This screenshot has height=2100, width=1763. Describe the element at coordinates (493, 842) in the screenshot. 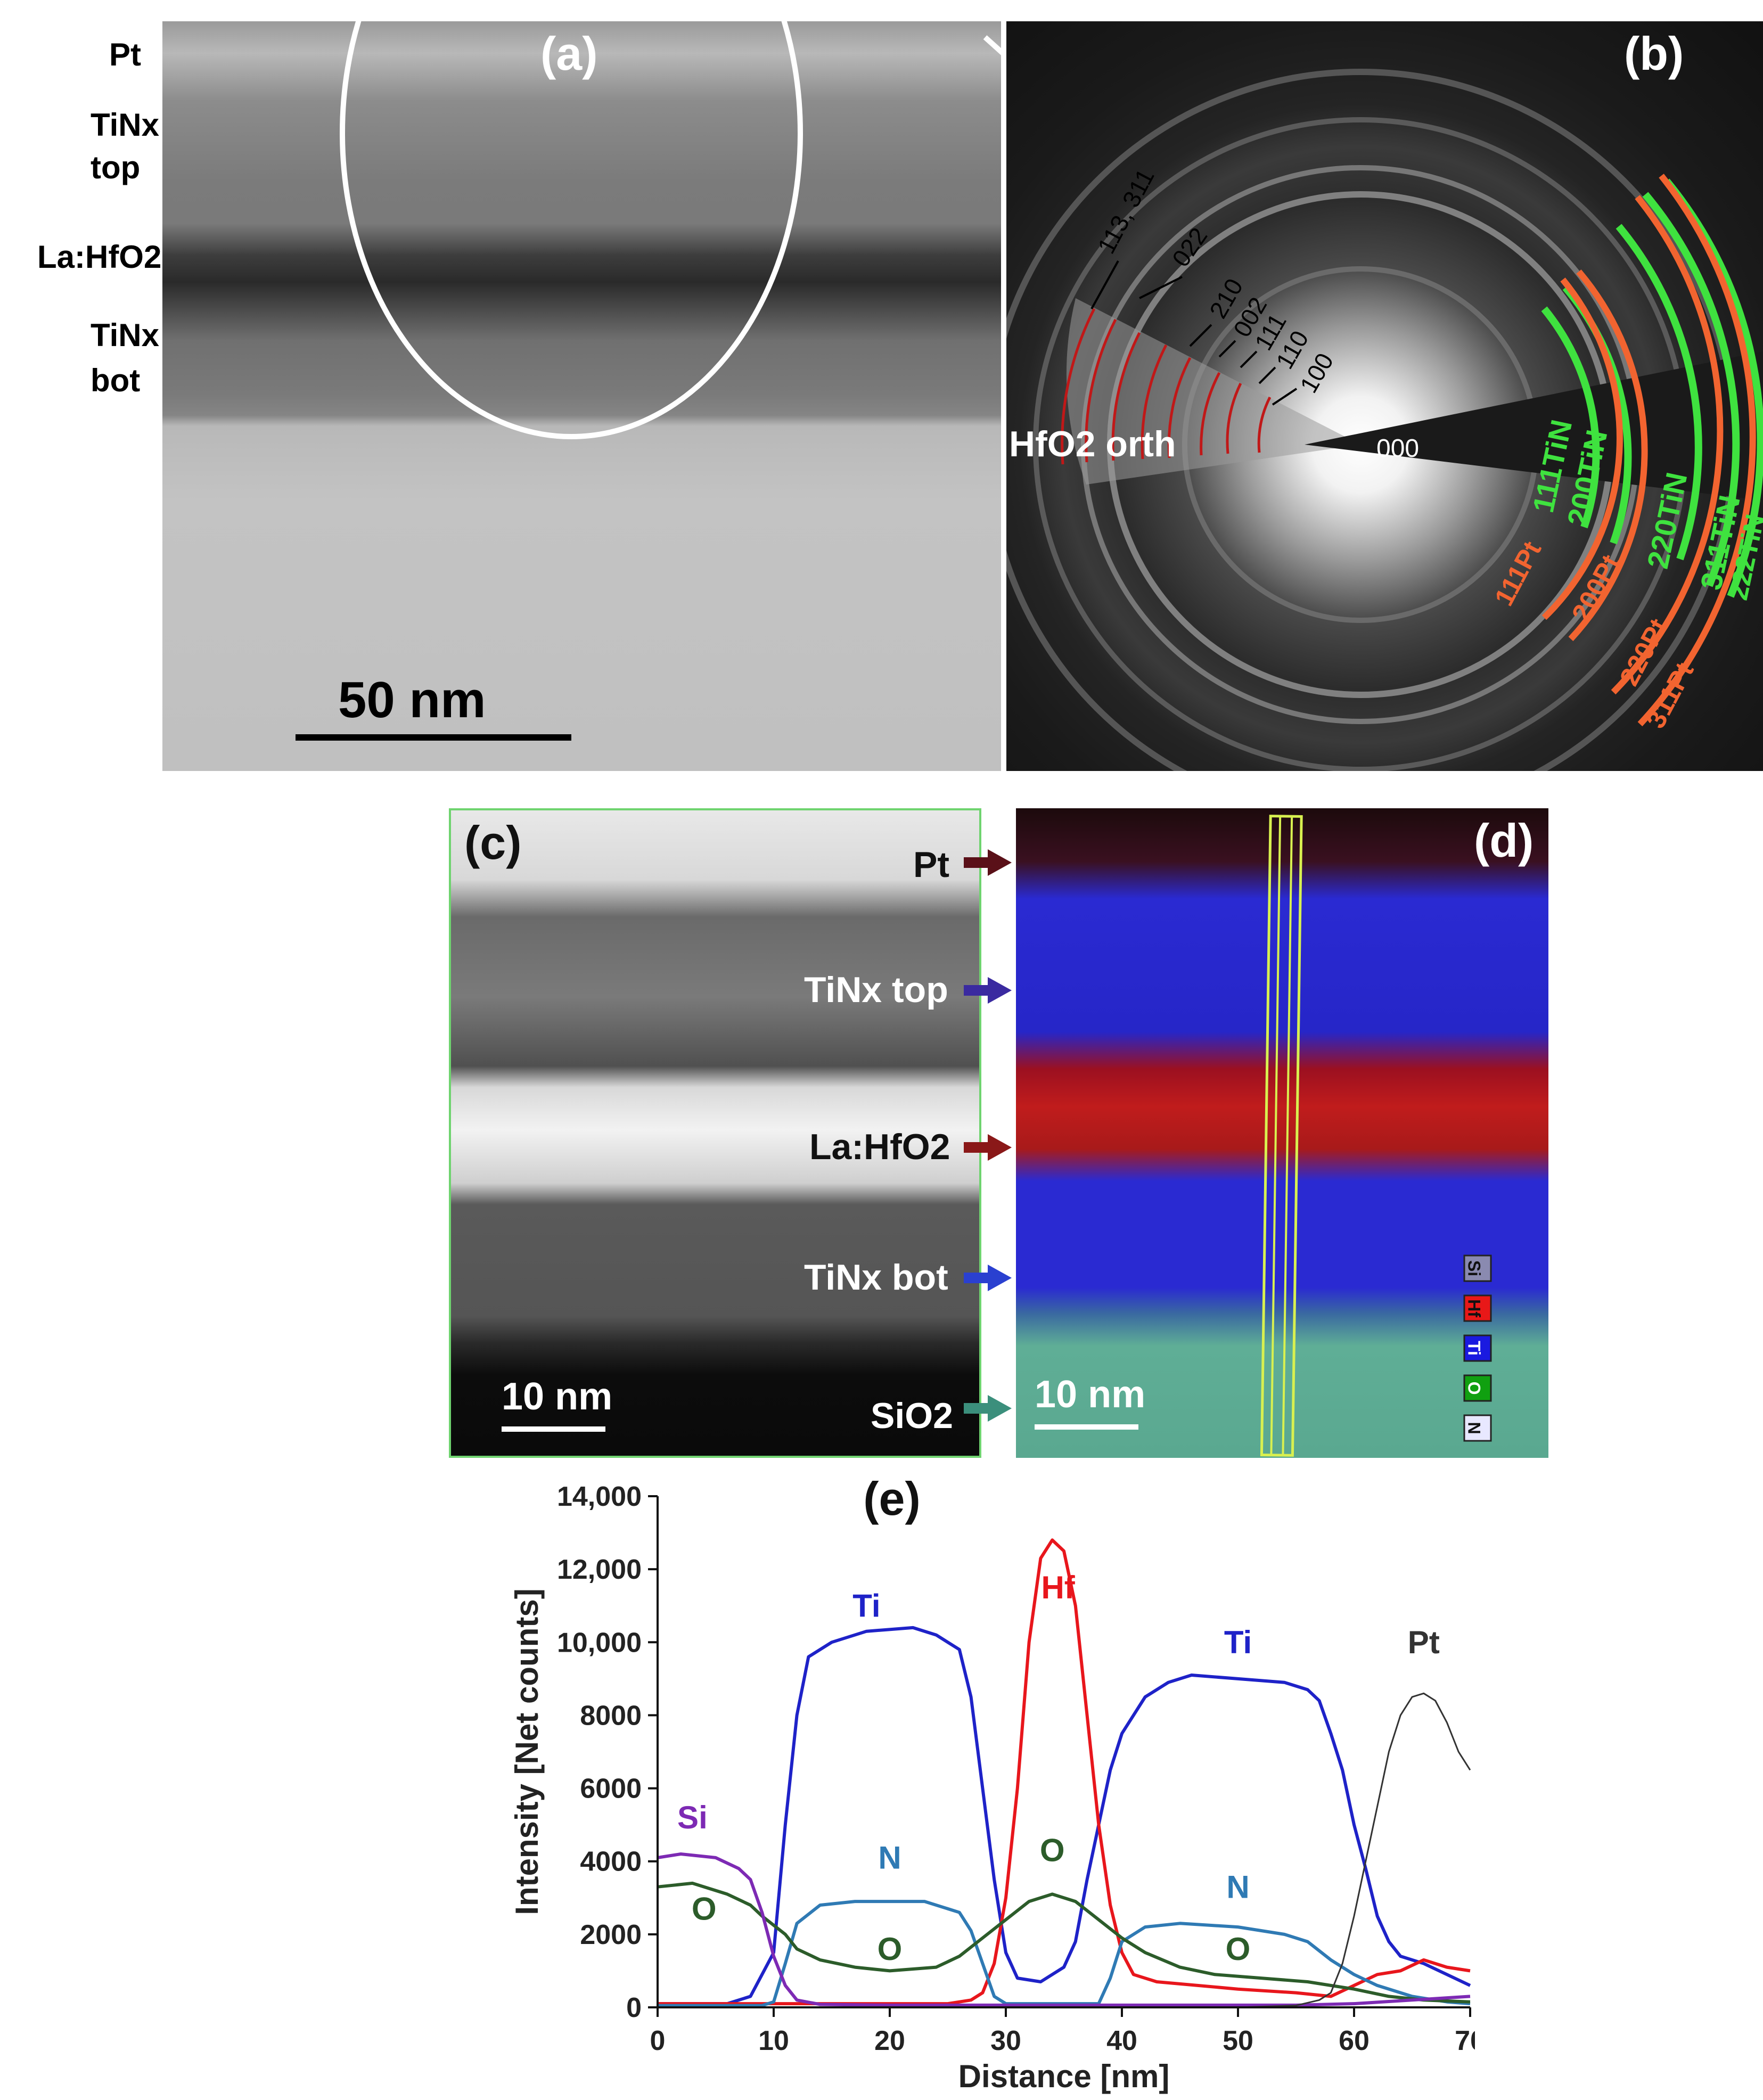

I see `panel-c-label: (c)` at that location.